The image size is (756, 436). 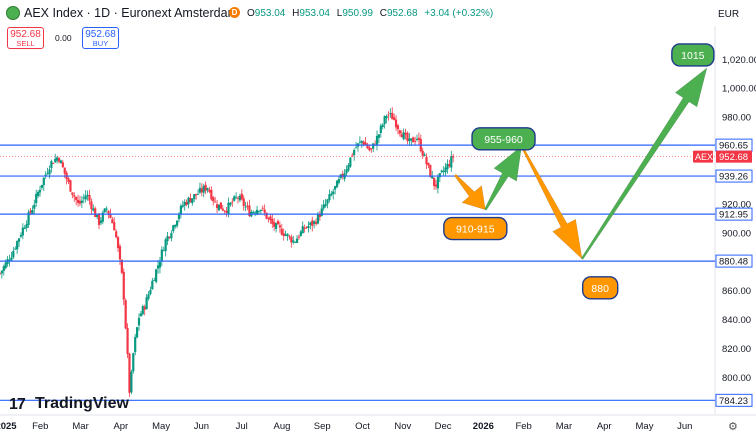 What do you see at coordinates (736, 320) in the screenshot?
I see `y-tick-label: 840.00` at bounding box center [736, 320].